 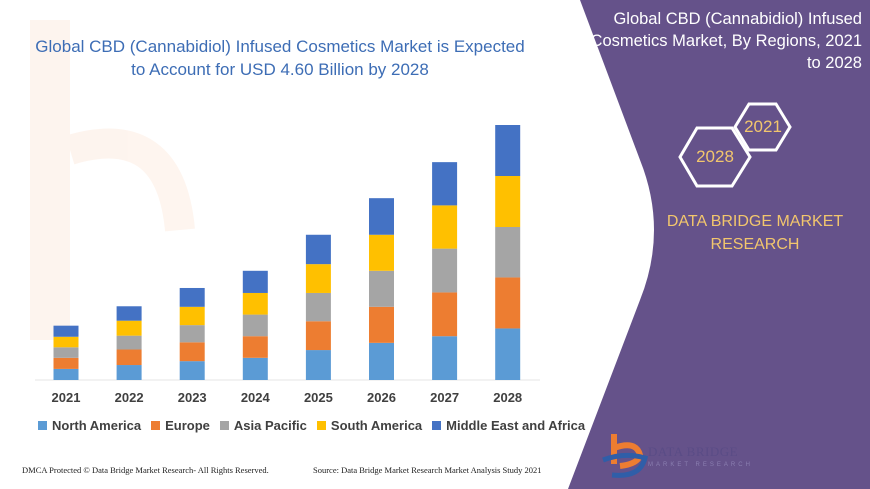 What do you see at coordinates (255, 303) in the screenshot?
I see `bar-segment-2024-south-america` at bounding box center [255, 303].